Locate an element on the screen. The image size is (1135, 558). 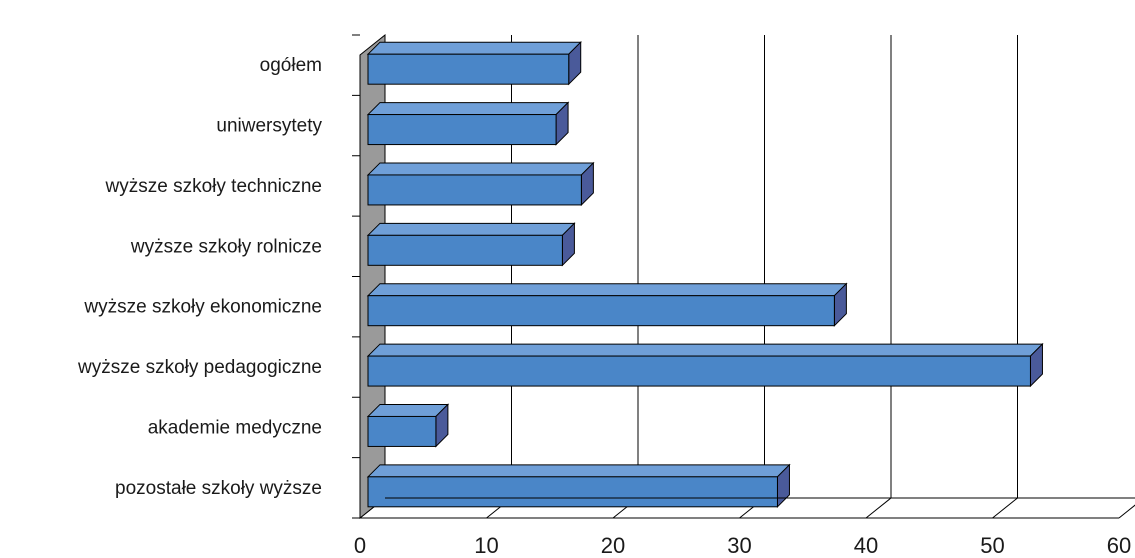
category-label: pozostałe szkoły wyższe is located at coordinates (218, 488).